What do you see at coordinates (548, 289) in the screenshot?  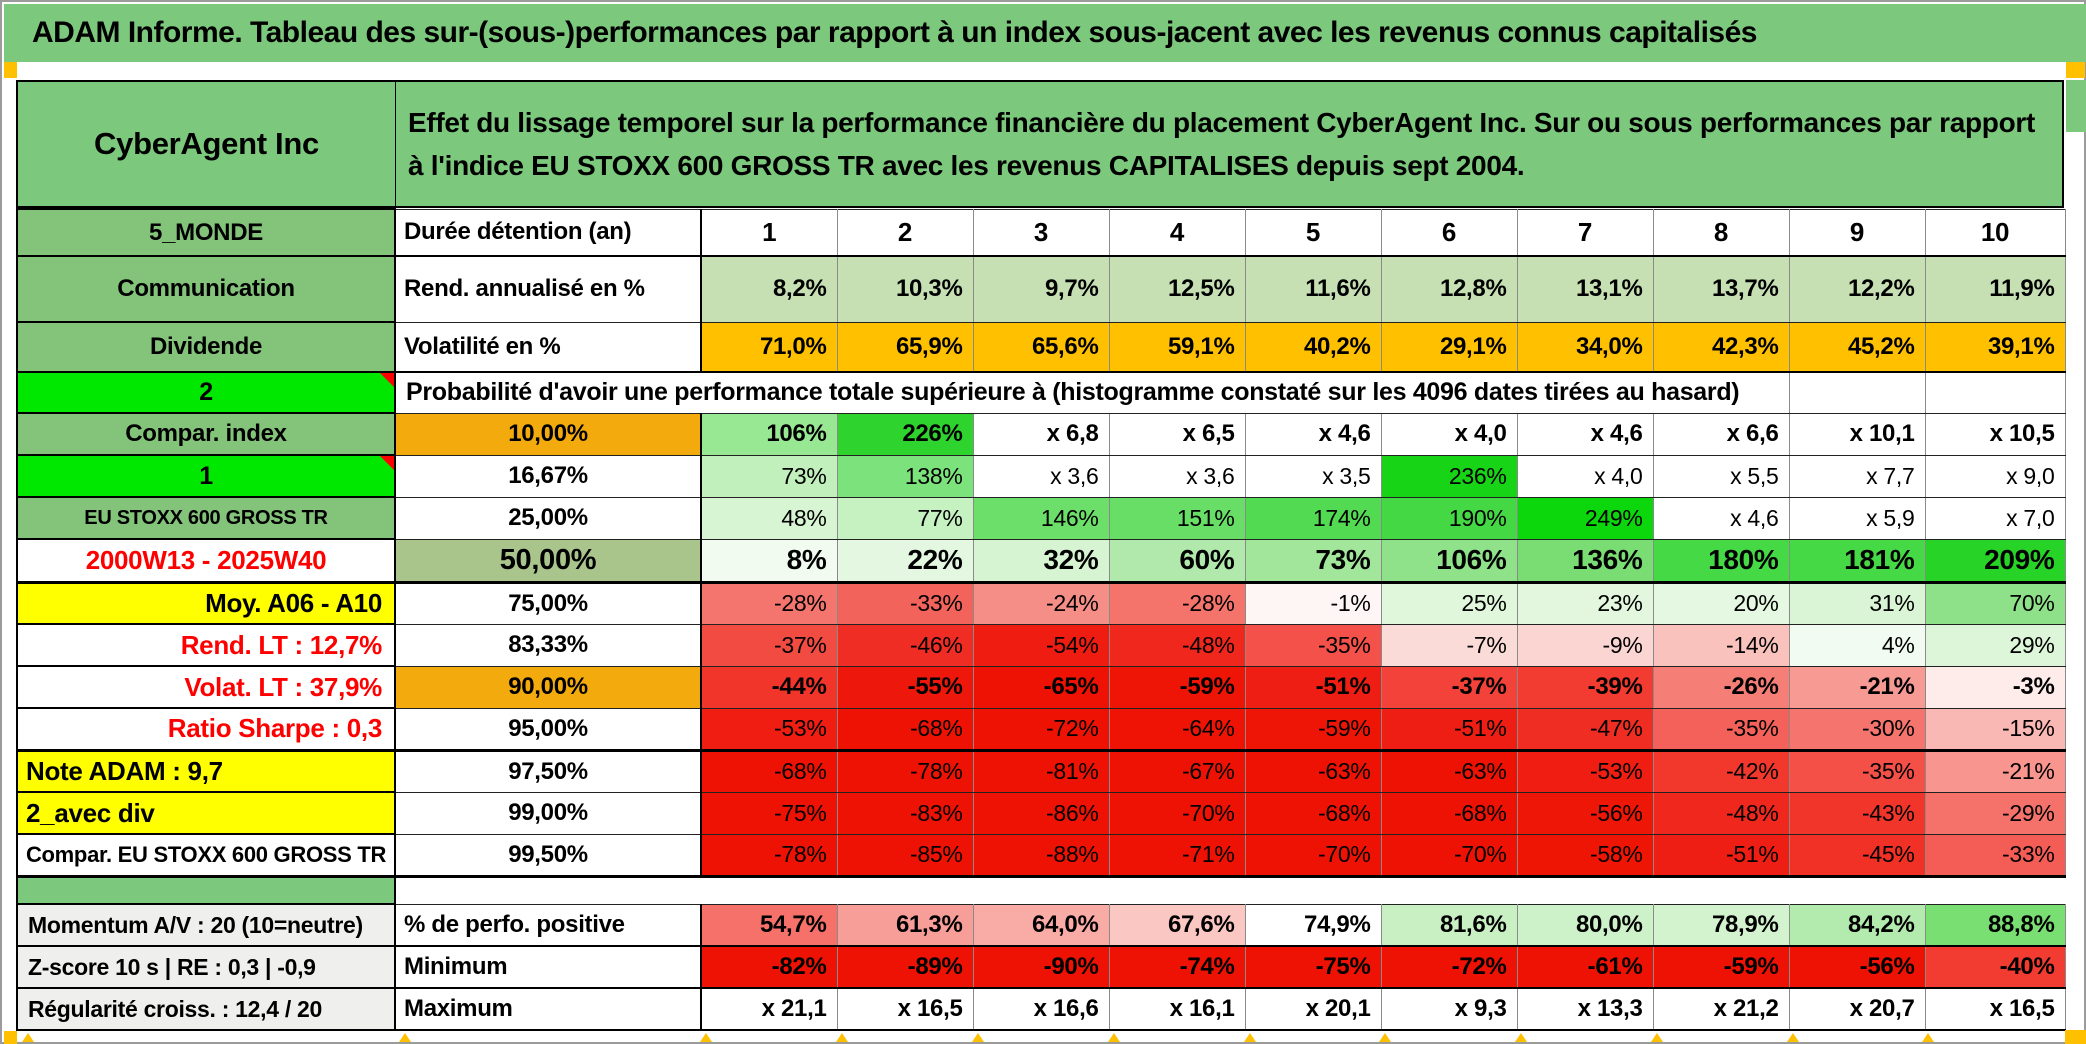 I see `metric-label: Rend. annualisé en %` at bounding box center [548, 289].